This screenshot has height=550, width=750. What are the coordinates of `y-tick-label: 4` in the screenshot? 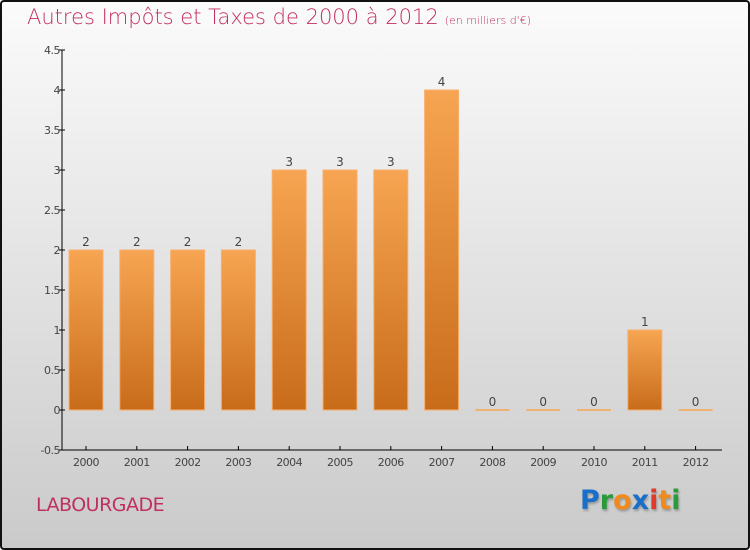 It's located at (57, 90).